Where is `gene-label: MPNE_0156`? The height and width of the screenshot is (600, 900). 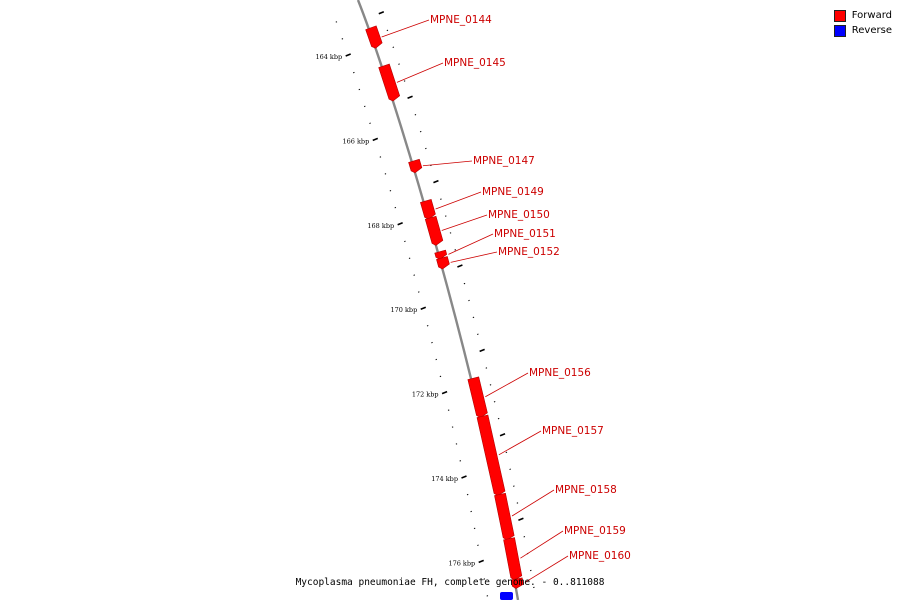 gene-label: MPNE_0156 is located at coordinates (560, 373).